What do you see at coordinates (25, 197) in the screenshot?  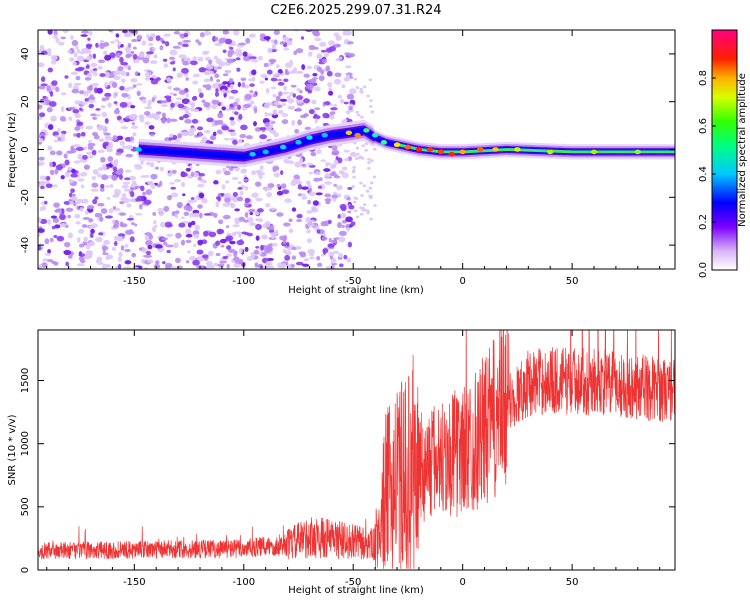 I see `spectrogram-y-tick-label: -20` at bounding box center [25, 197].